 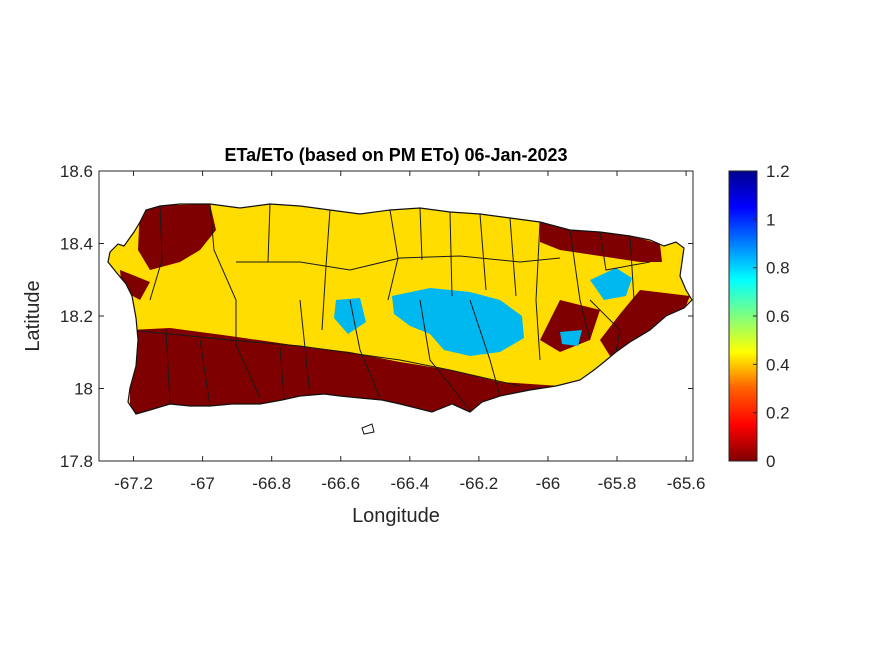 What do you see at coordinates (778, 364) in the screenshot?
I see `colorbar-tick-label: 0.4` at bounding box center [778, 364].